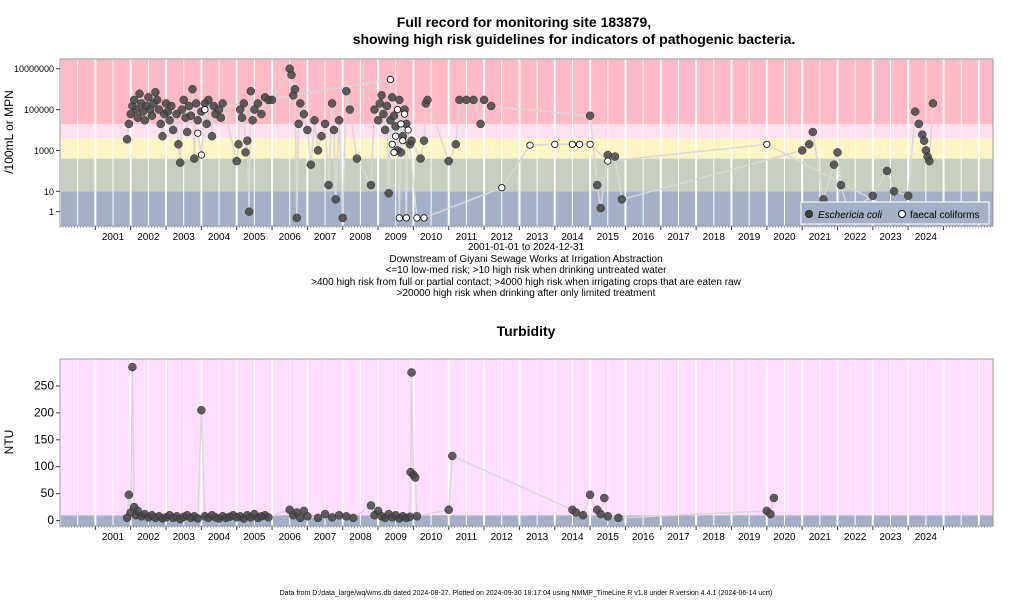 The image size is (1024, 605). Describe the element at coordinates (526, 175) in the screenshot. I see `band-band_sage` at that location.